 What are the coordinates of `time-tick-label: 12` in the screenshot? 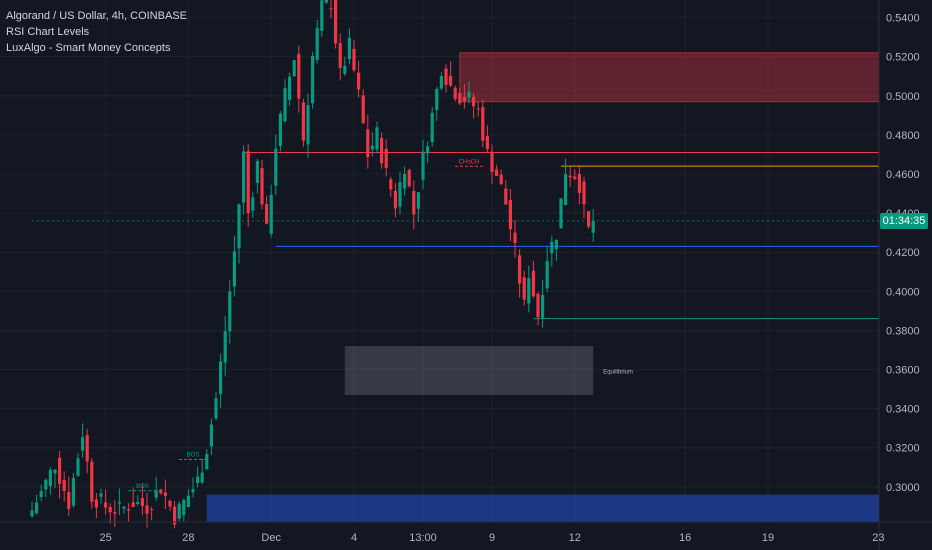 It's located at (575, 538).